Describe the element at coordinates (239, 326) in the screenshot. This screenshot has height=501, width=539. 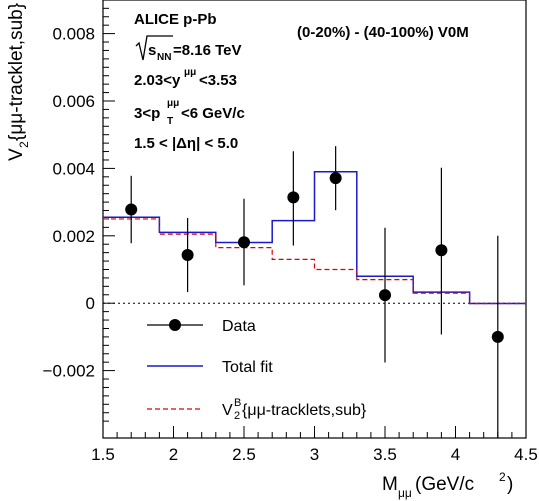
I see `legend-data-label: Data` at that location.